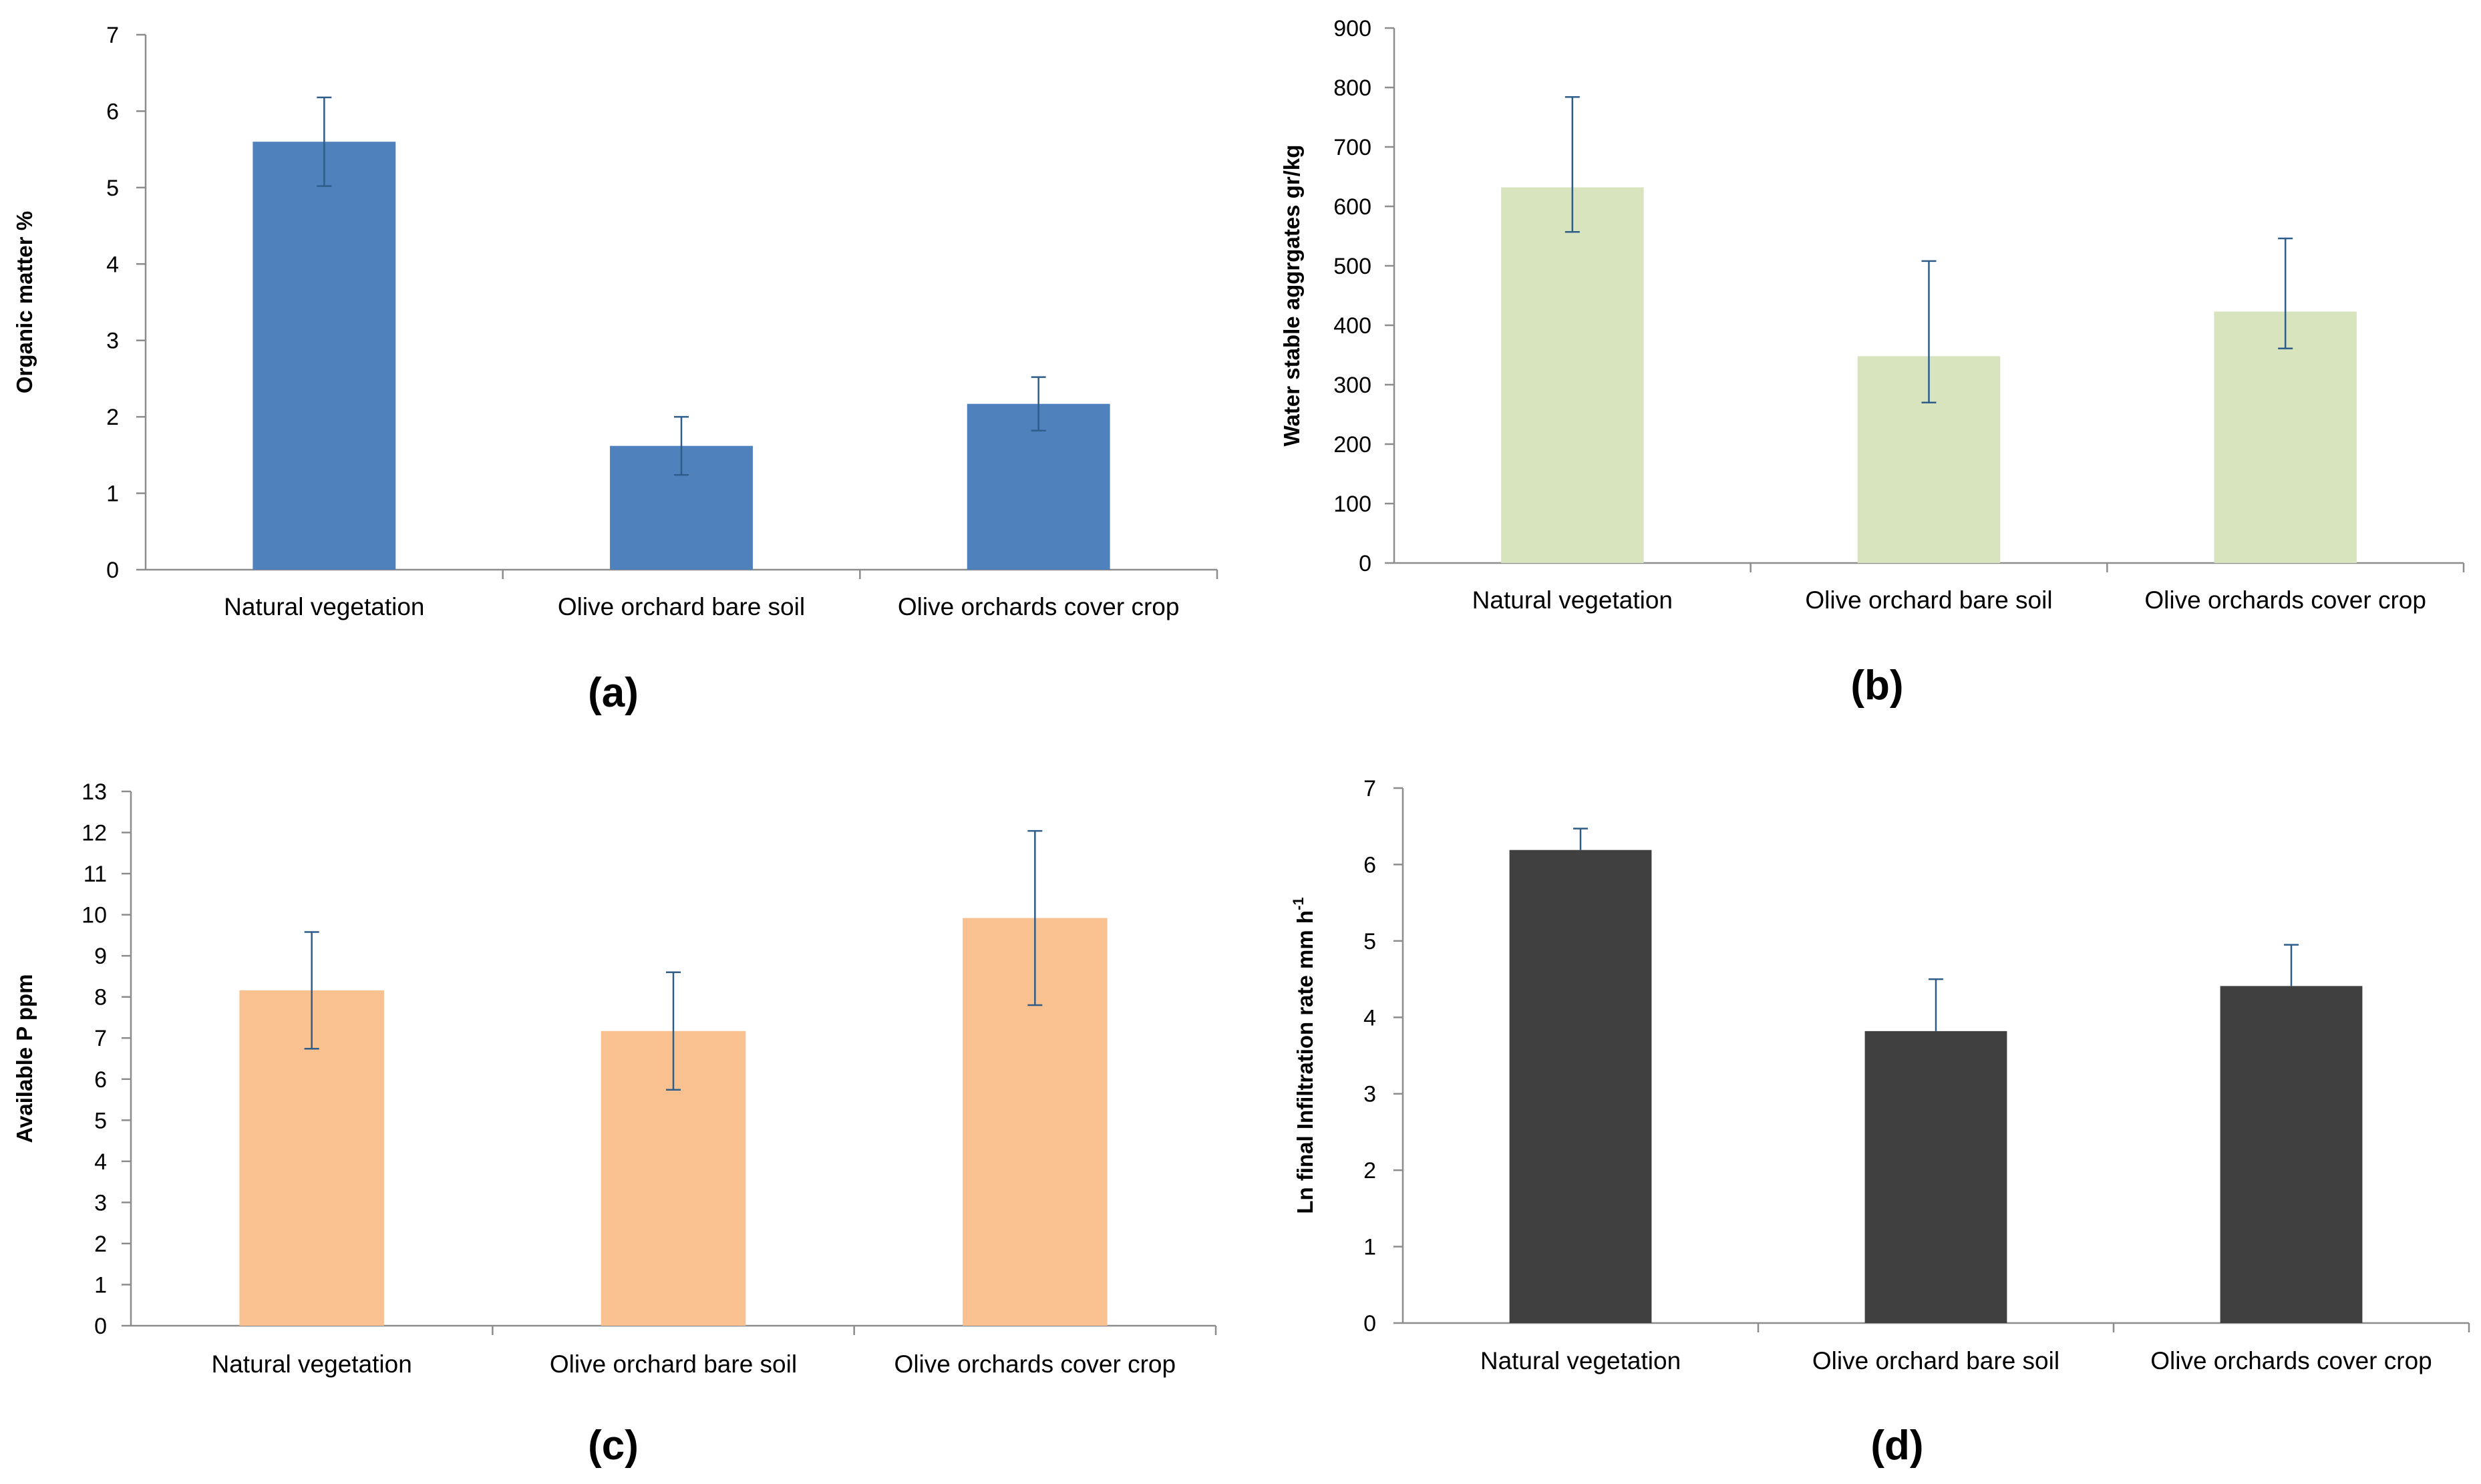 The height and width of the screenshot is (1484, 2481). I want to click on panel-label: (d), so click(1896, 1446).